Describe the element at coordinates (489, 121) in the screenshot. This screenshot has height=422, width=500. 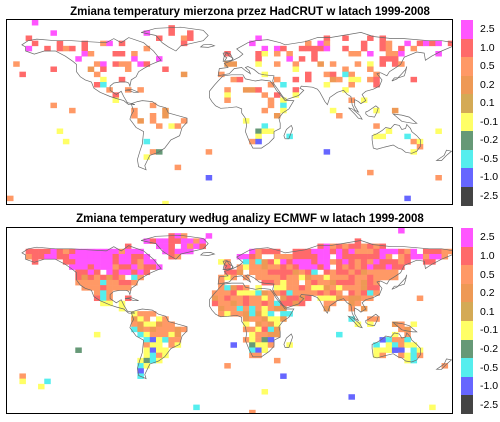
I see `legend-label: -0.1` at that location.